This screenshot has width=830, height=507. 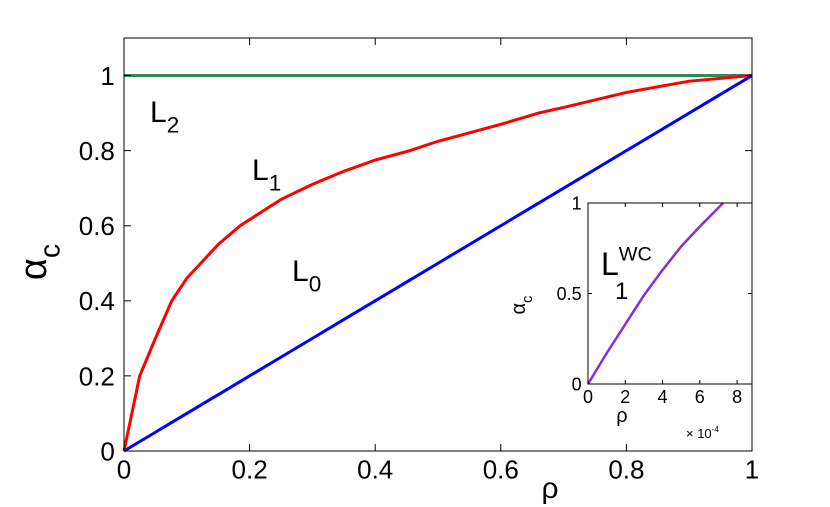 I want to click on curve-annotation-sup: WC, so click(x=635, y=255).